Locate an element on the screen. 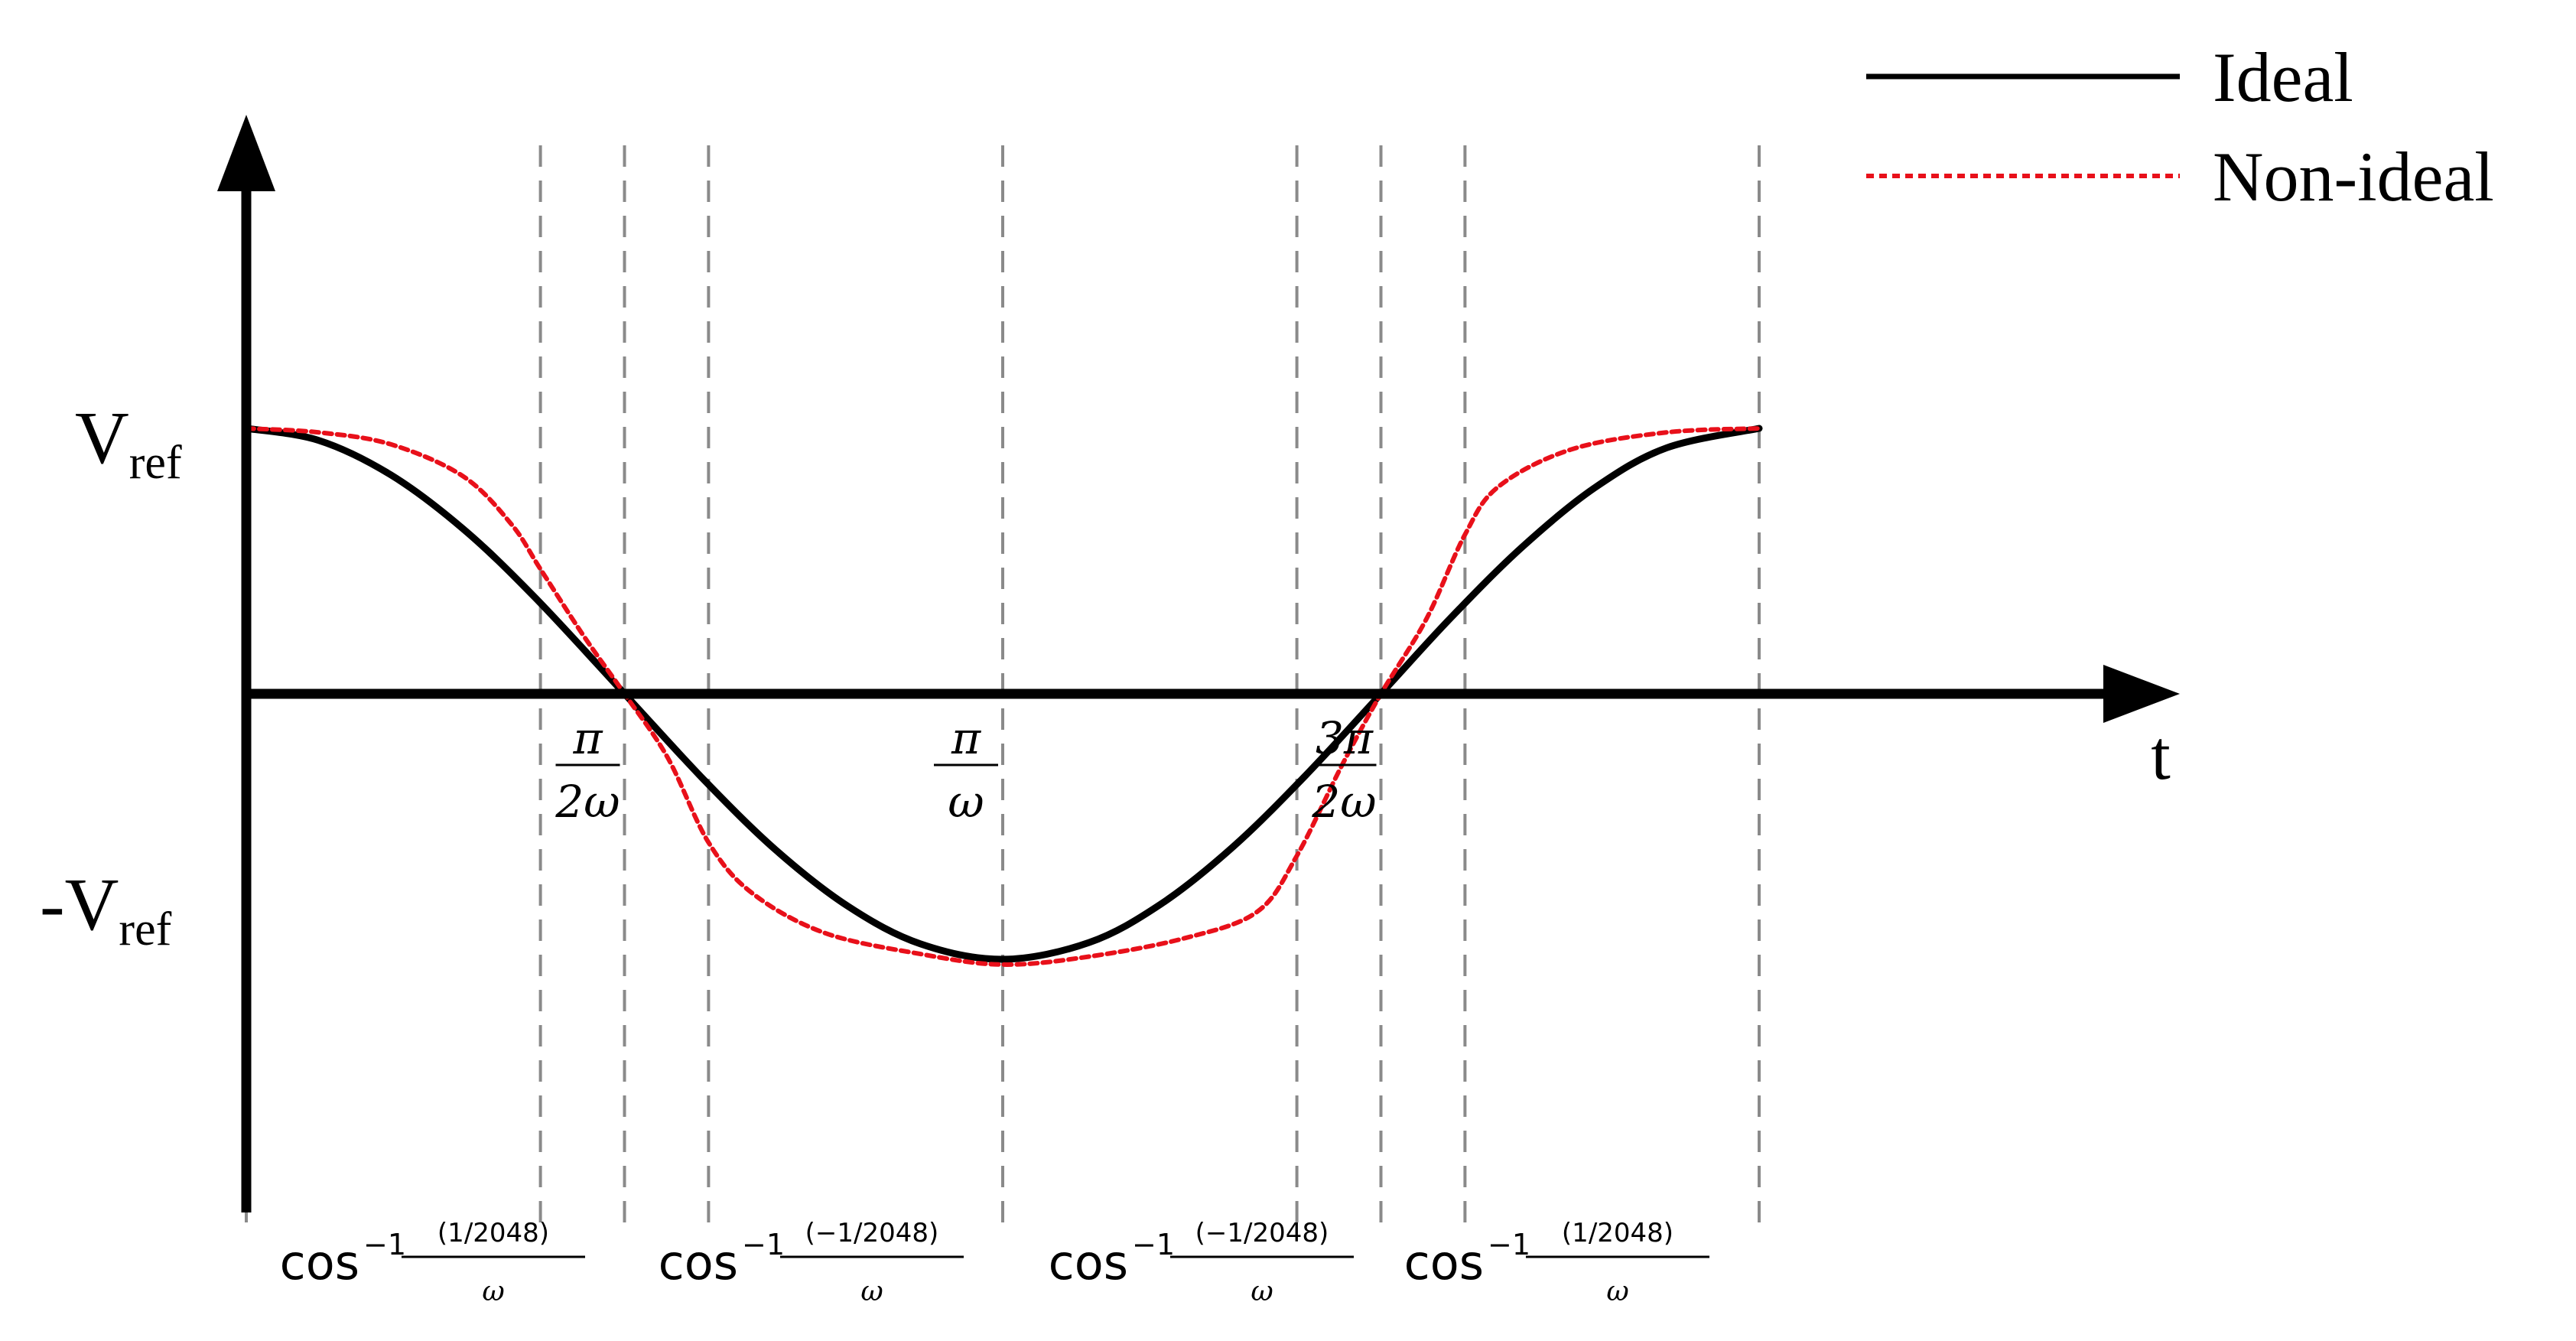 This screenshot has width=2576, height=1341. y-tick-label: Vref is located at coordinates (128, 443).